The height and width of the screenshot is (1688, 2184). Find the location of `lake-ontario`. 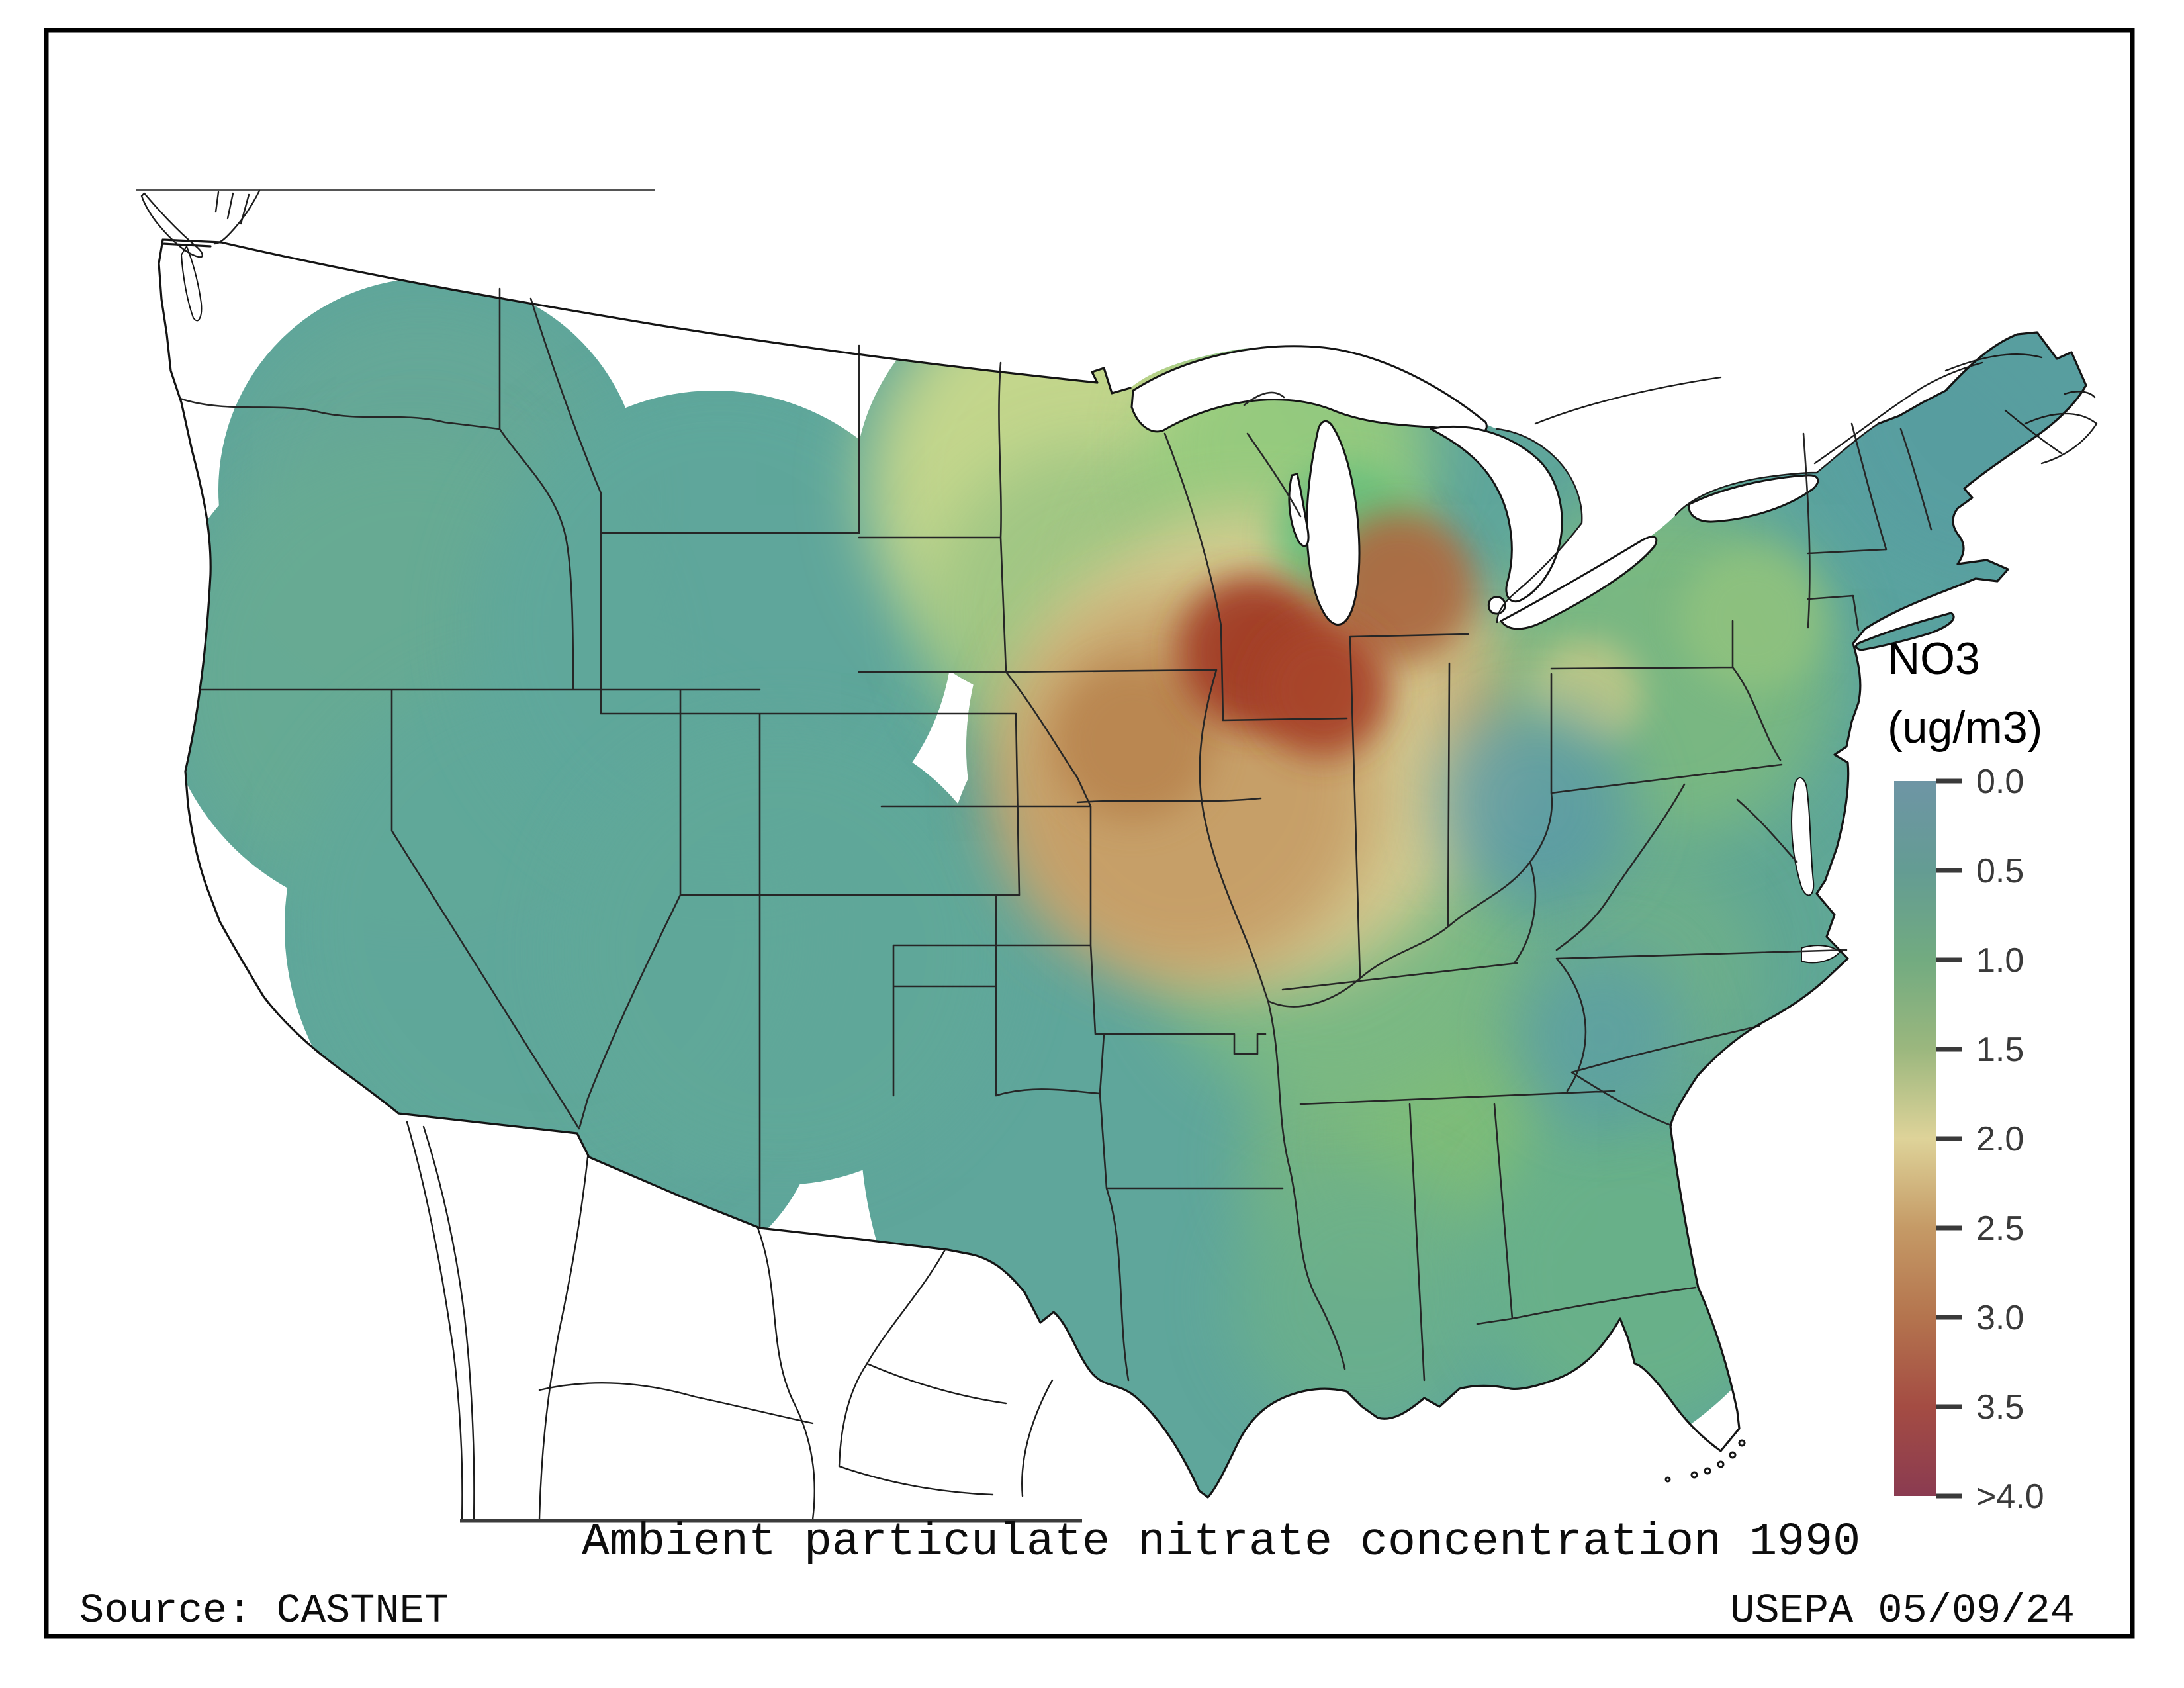

lake-ontario is located at coordinates (1753, 498).